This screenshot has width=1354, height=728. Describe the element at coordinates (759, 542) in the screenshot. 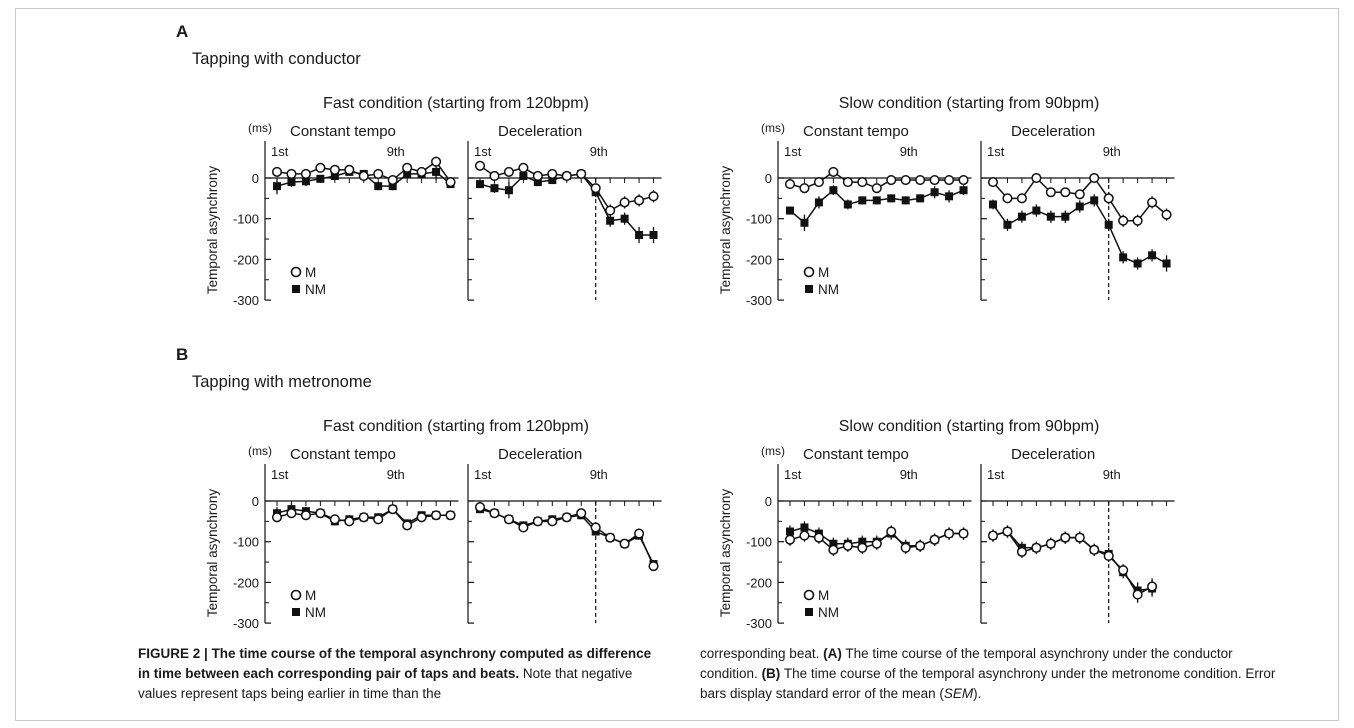

I see `y-tick-label: -100` at that location.